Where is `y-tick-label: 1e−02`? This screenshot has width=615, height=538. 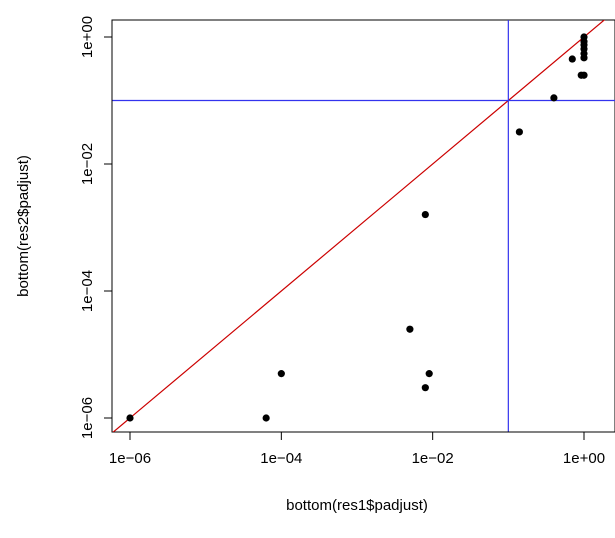
y-tick-label: 1e−02 is located at coordinates (87, 164).